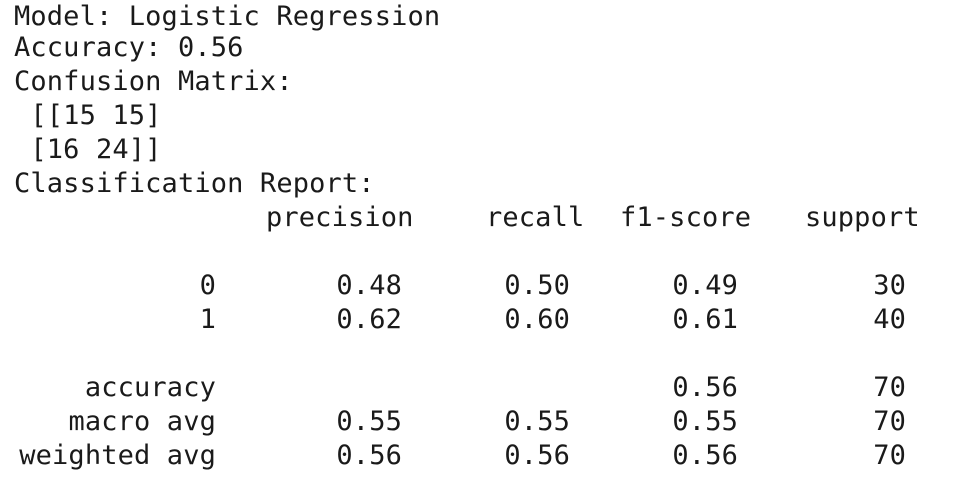  I want to click on recall-value: 0.50, so click(537, 285).